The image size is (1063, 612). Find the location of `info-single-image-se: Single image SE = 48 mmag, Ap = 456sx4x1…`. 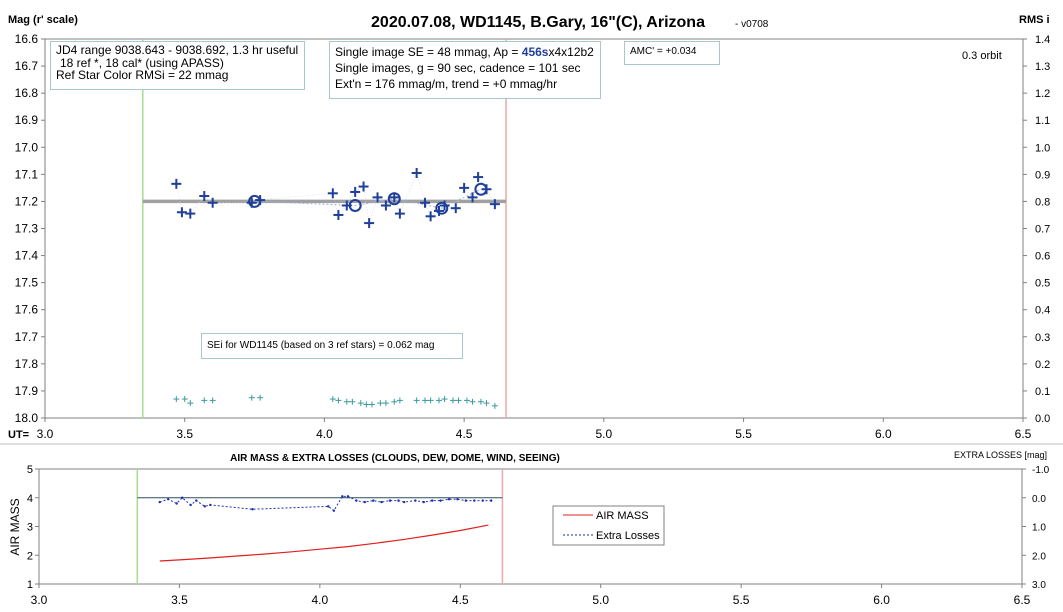

info-single-image-se: Single image SE = 48 mmag, Ap = 456sx4x1… is located at coordinates (465, 52).